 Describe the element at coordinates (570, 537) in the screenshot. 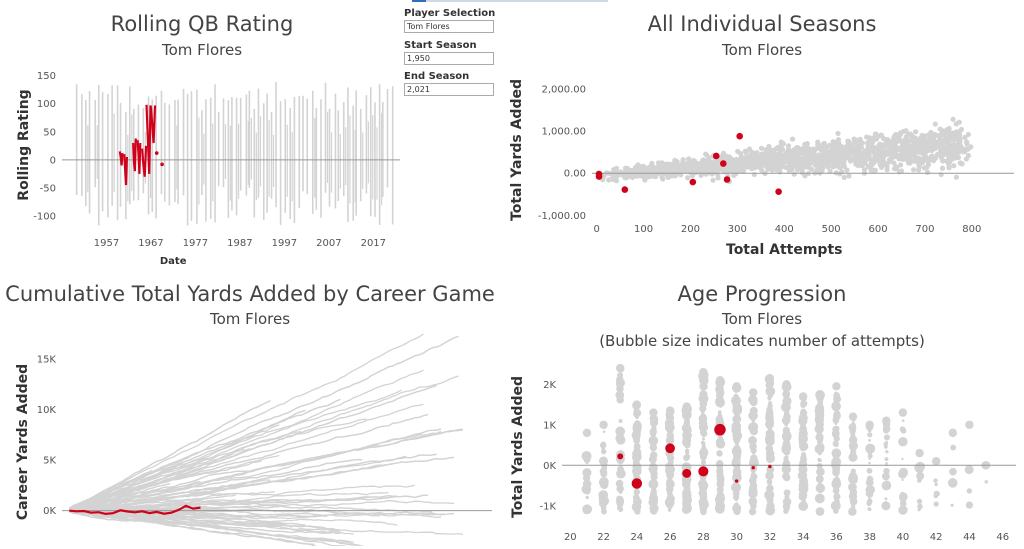

I see `age-x-tick-label: 20` at that location.